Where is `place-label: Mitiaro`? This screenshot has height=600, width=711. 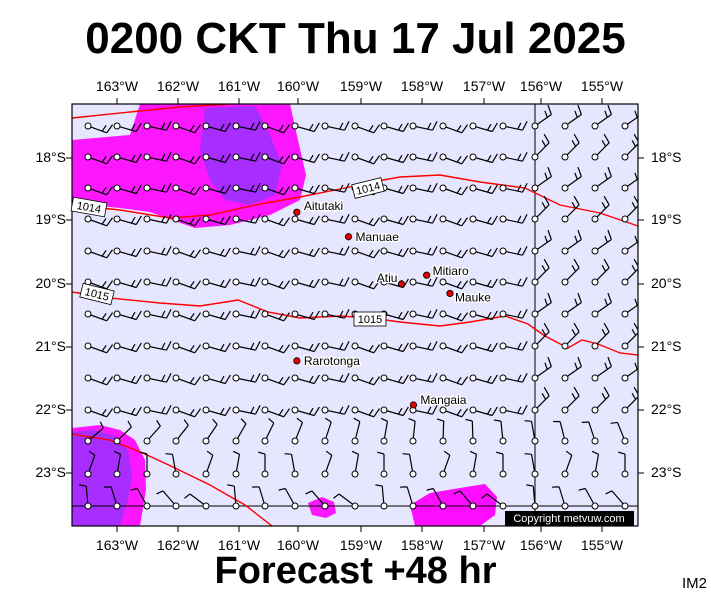 place-label: Mitiaro is located at coordinates (451, 271).